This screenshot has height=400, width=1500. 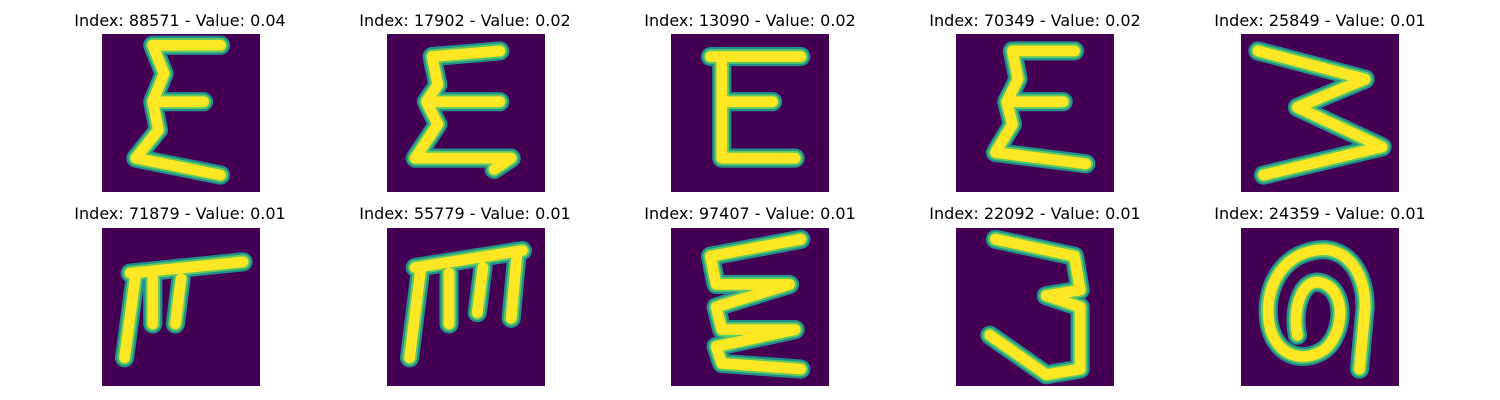 What do you see at coordinates (465, 213) in the screenshot?
I see `panel-title-7: Index: 55779 - Value: 0.01` at bounding box center [465, 213].